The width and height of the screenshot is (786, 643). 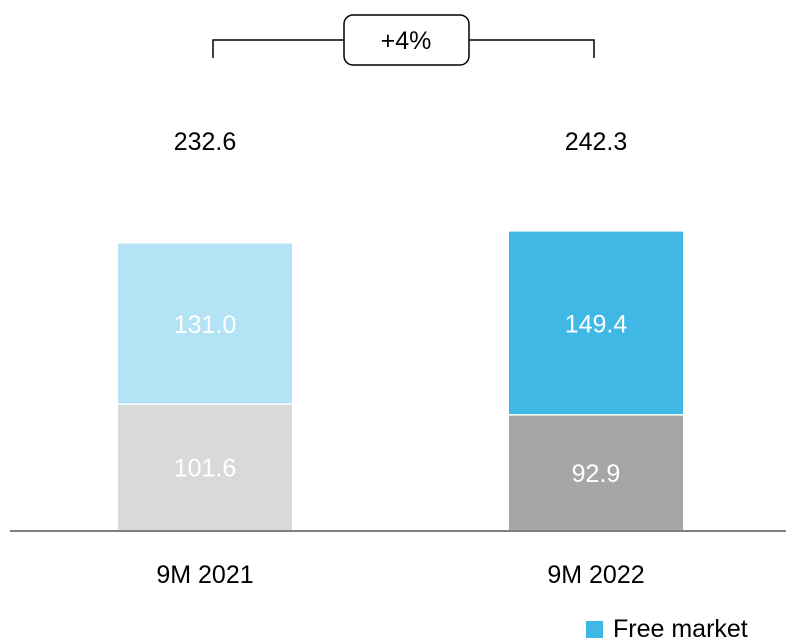 What do you see at coordinates (594, 629) in the screenshot?
I see `legend-swatch-free-market` at bounding box center [594, 629].